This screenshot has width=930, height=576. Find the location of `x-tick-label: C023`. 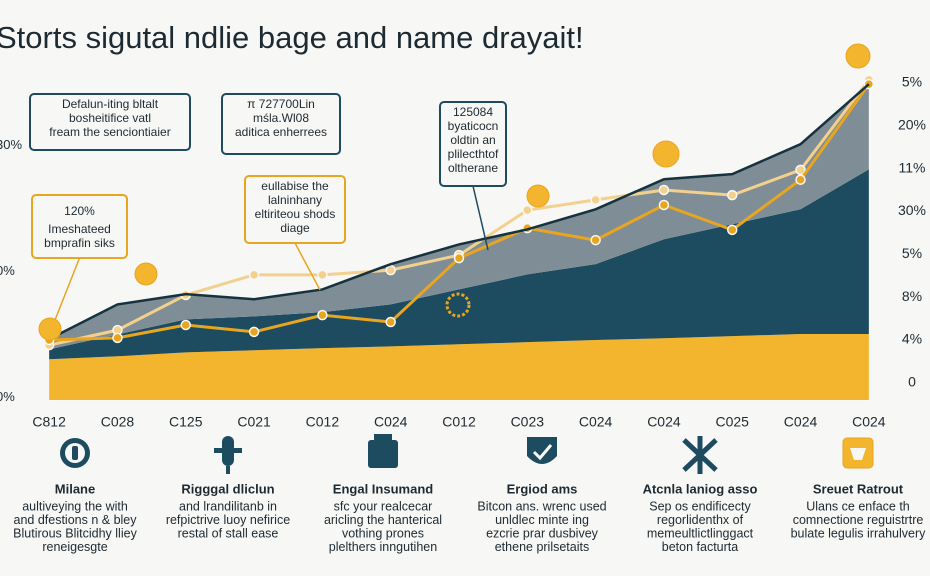

x-tick-label: C023 is located at coordinates (528, 422).